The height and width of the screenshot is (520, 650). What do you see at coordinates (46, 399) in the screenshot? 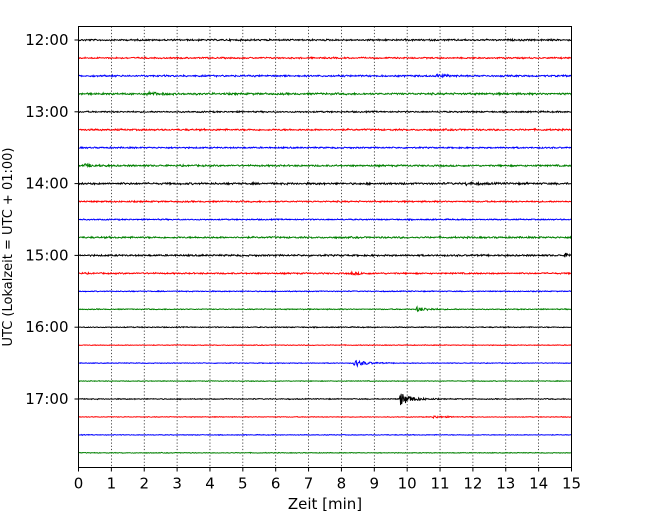
I see `y-tick-label: 17:00` at bounding box center [46, 399].